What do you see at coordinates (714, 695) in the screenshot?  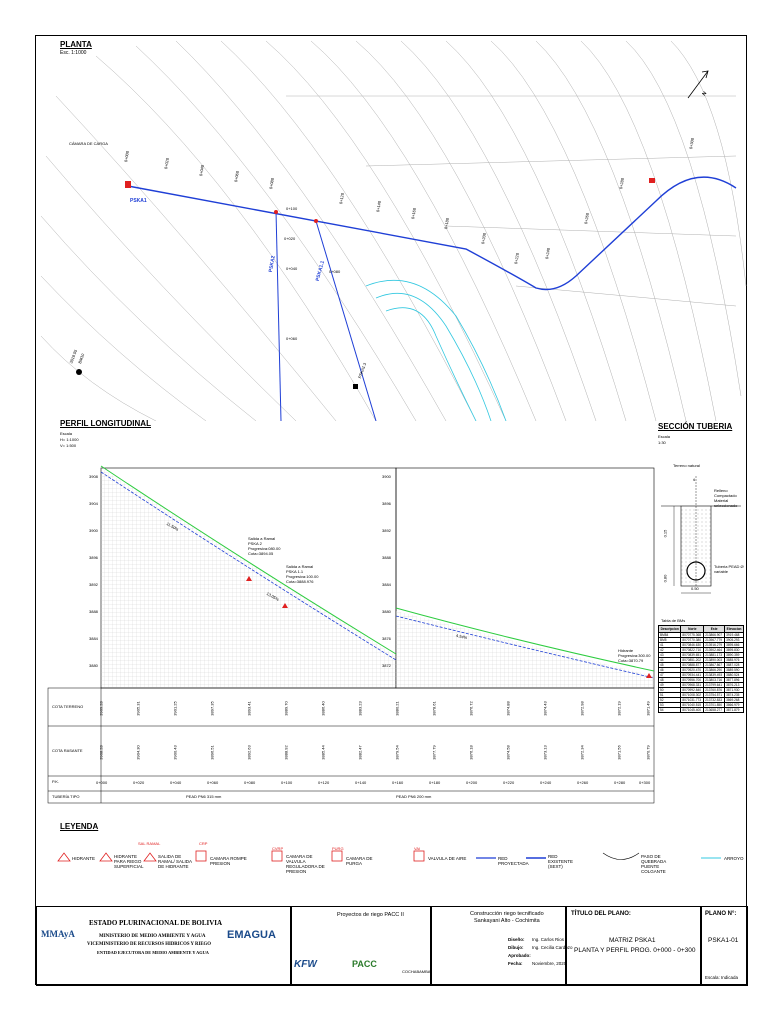 I see `bm-cell: 213754.571` at bounding box center [714, 695].